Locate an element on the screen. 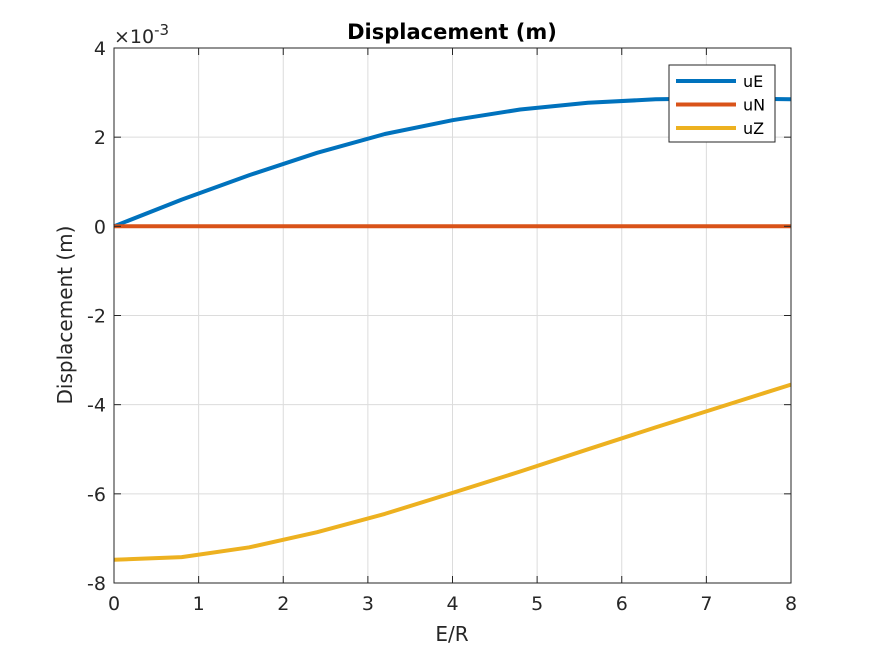  x-tick-label: 4 is located at coordinates (452, 604).